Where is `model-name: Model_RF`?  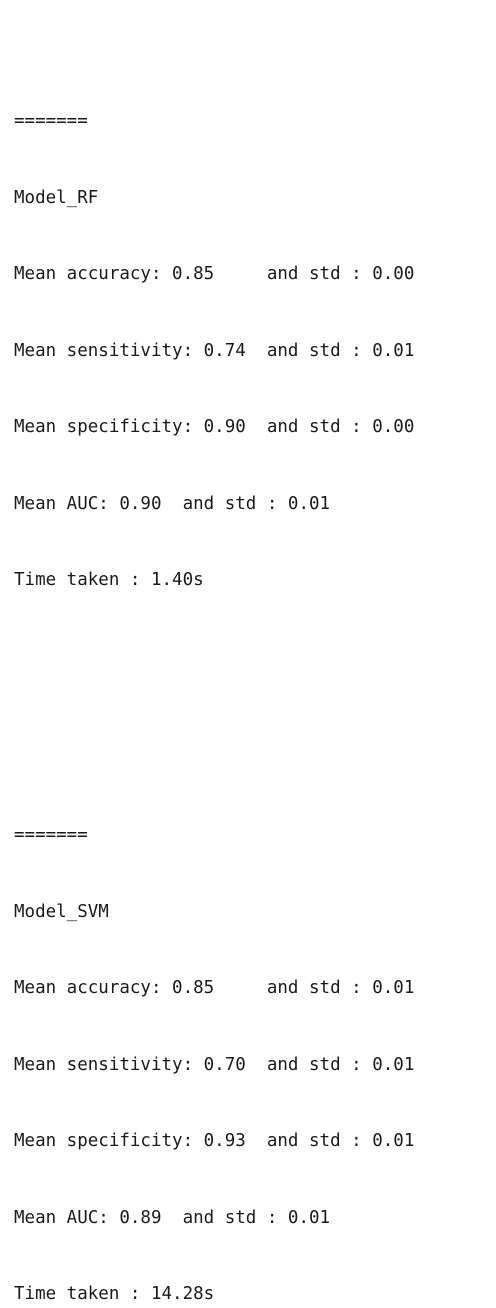
model-name: Model_RF is located at coordinates (56, 197).